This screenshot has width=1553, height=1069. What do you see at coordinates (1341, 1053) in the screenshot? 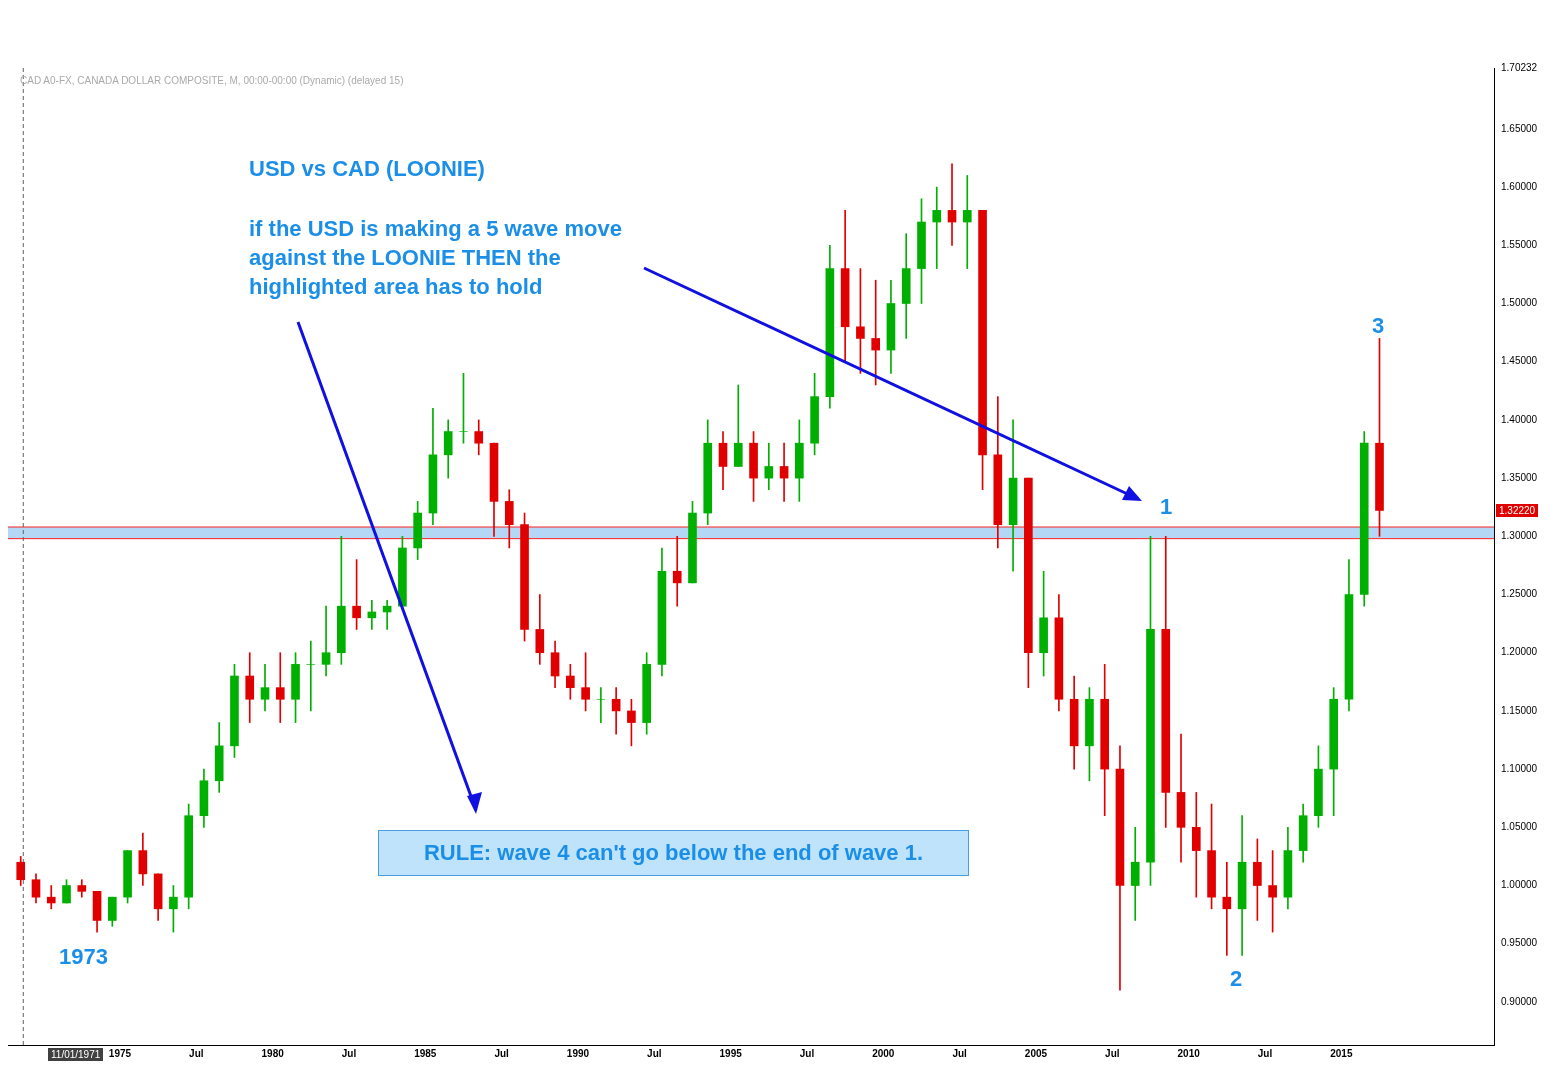
I see `x-tick-label: 2015` at bounding box center [1341, 1053].